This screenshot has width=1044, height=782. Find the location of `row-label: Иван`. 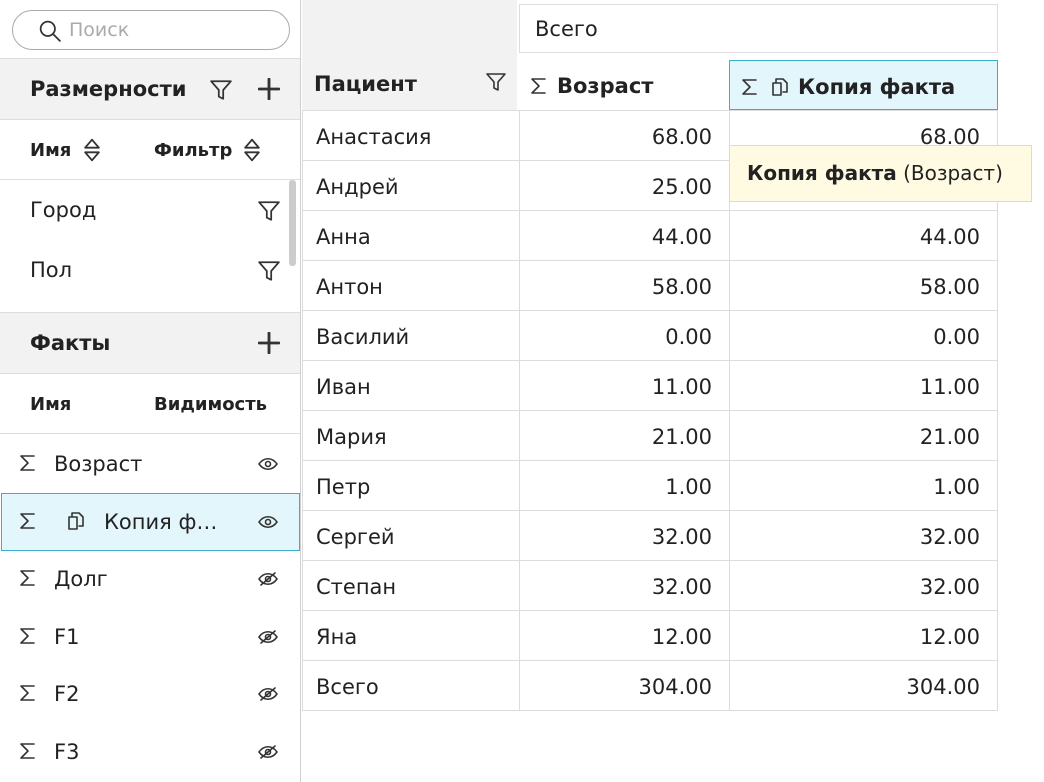

row-label: Иван is located at coordinates (343, 387).